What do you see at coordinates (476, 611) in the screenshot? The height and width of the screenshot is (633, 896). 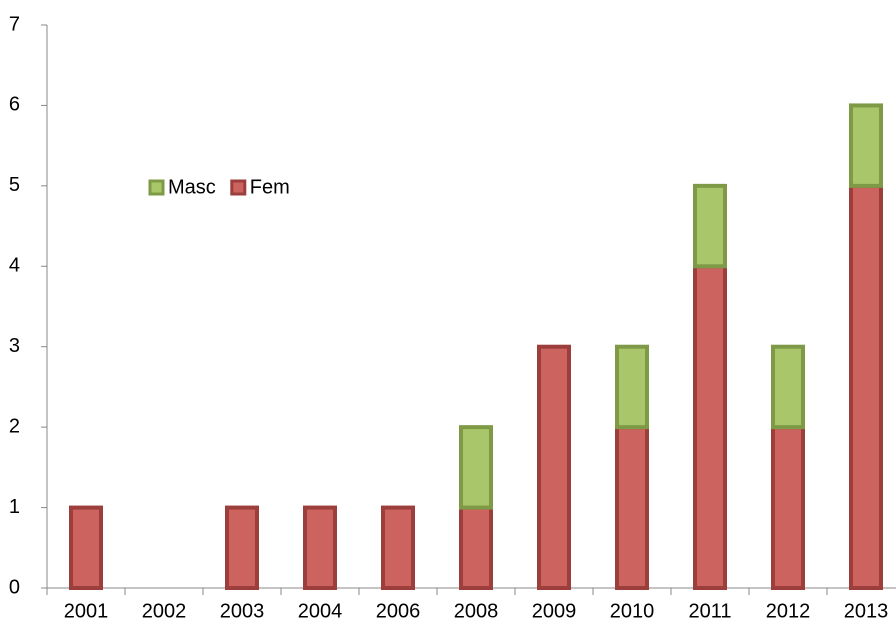 I see `x-tick-label: 2008` at bounding box center [476, 611].